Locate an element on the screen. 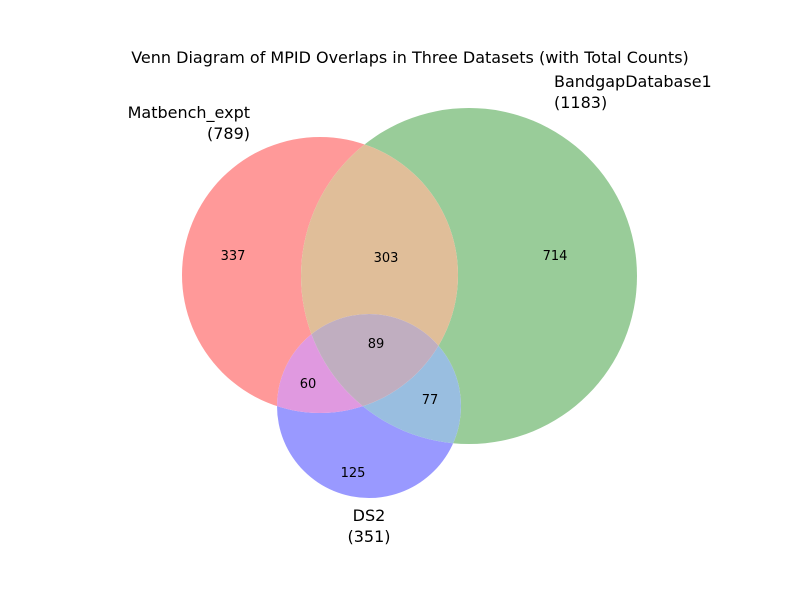 The image size is (800, 600). count-matbench-only: 337 is located at coordinates (233, 256).